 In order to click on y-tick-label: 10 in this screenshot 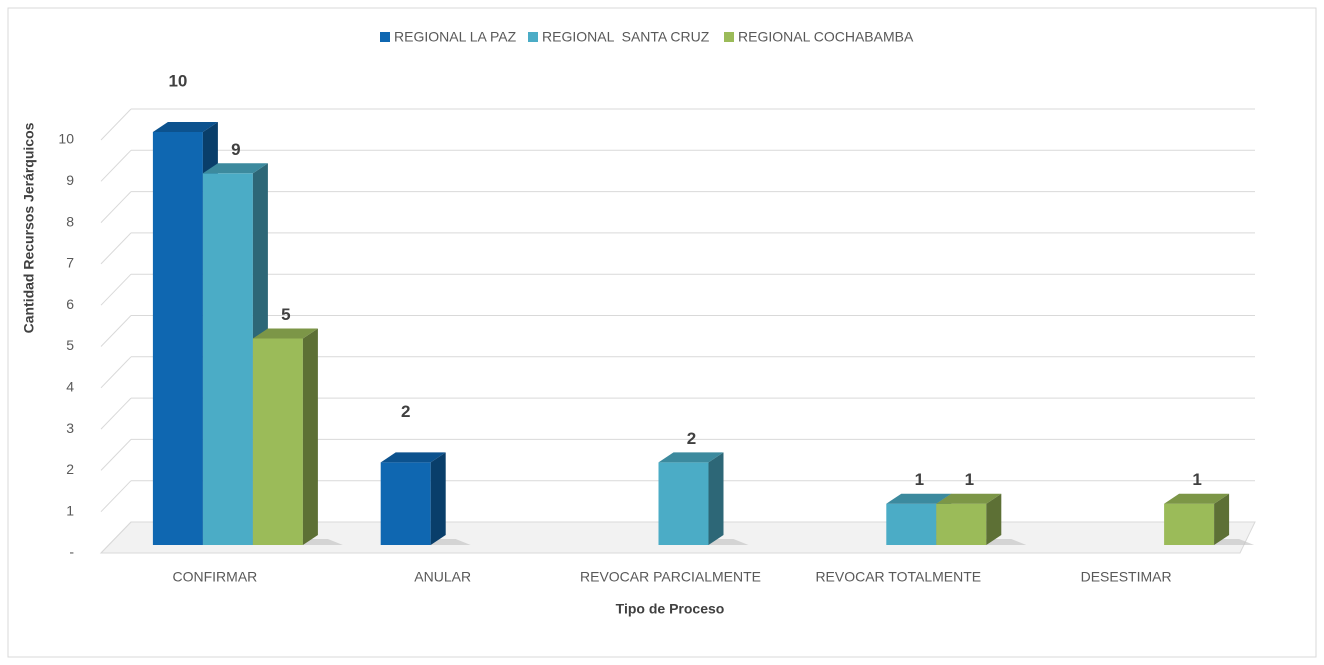, I will do `click(66, 139)`.